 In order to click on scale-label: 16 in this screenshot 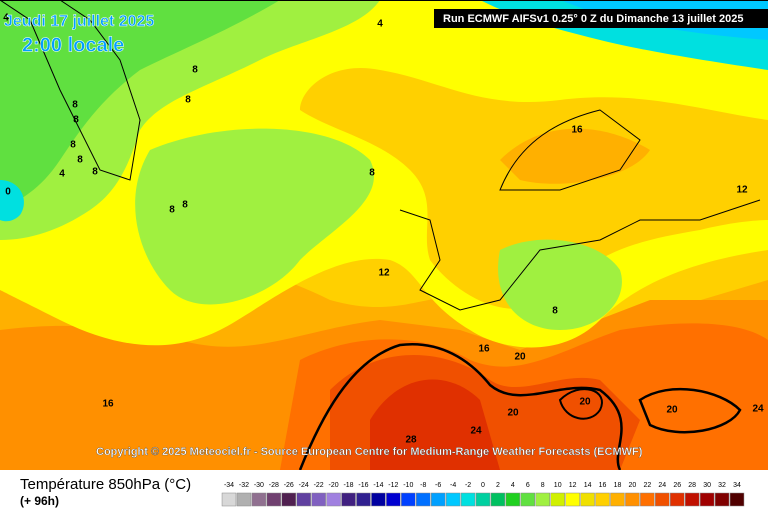, I will do `click(603, 485)`.